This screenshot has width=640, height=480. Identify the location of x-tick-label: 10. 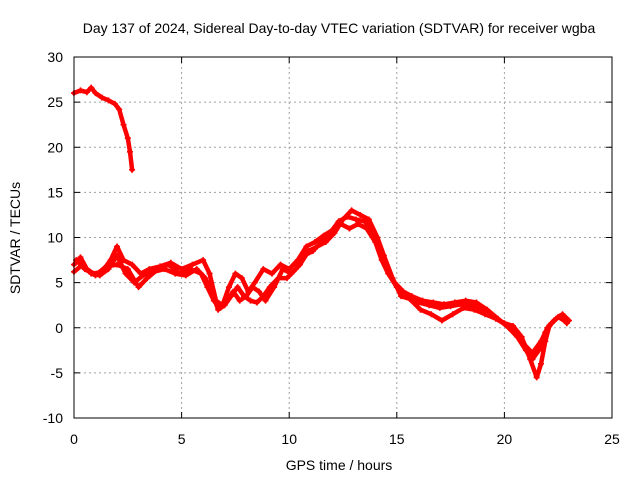
(289, 439).